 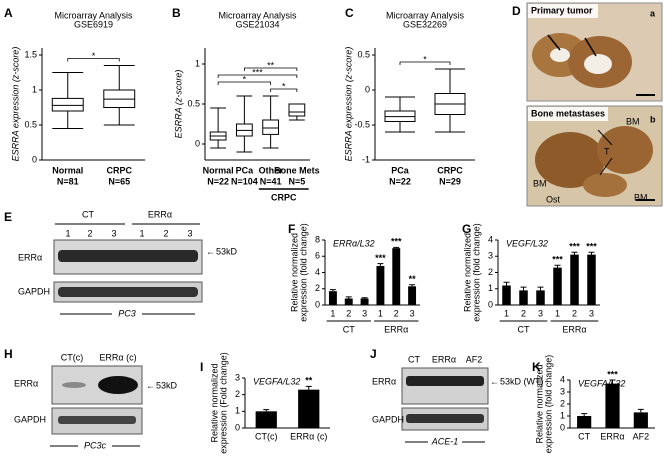 I want to click on n-label: N=81, so click(x=68, y=181).